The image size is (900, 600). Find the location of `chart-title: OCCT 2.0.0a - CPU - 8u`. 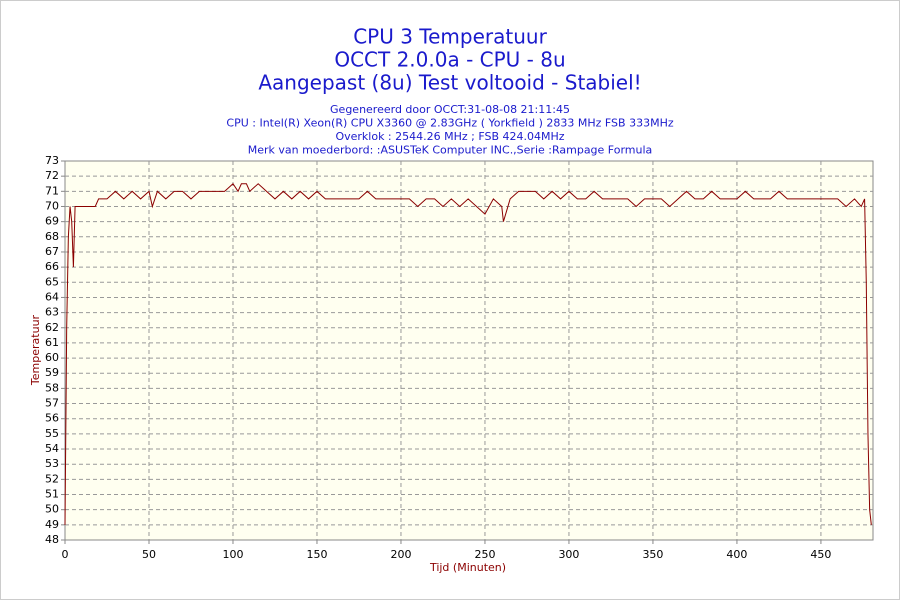

chart-title: OCCT 2.0.0a - CPU - 8u is located at coordinates (449, 60).